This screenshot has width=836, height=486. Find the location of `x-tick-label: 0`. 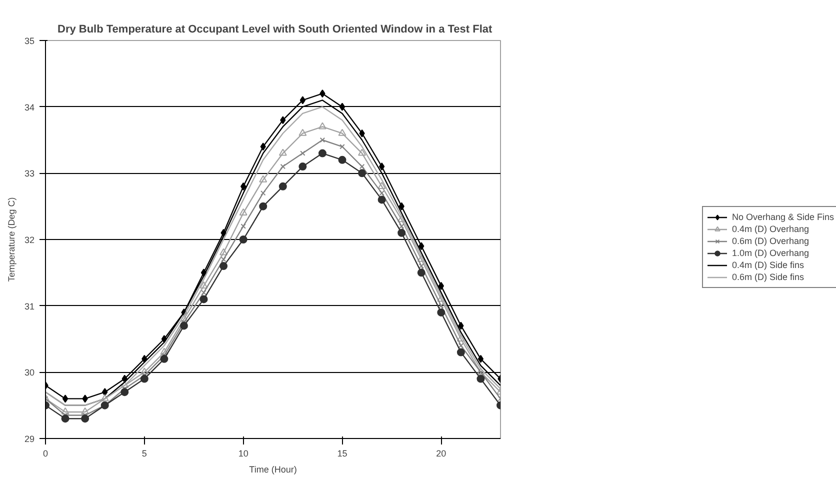

x-tick-label: 0 is located at coordinates (45, 453).